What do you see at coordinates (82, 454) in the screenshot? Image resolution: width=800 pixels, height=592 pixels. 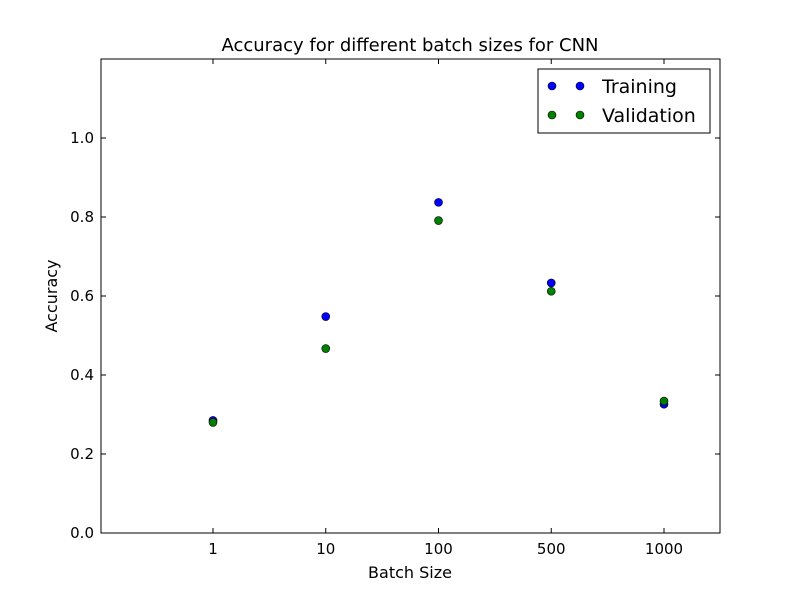 I see `y-tick-label: 0.2` at bounding box center [82, 454].